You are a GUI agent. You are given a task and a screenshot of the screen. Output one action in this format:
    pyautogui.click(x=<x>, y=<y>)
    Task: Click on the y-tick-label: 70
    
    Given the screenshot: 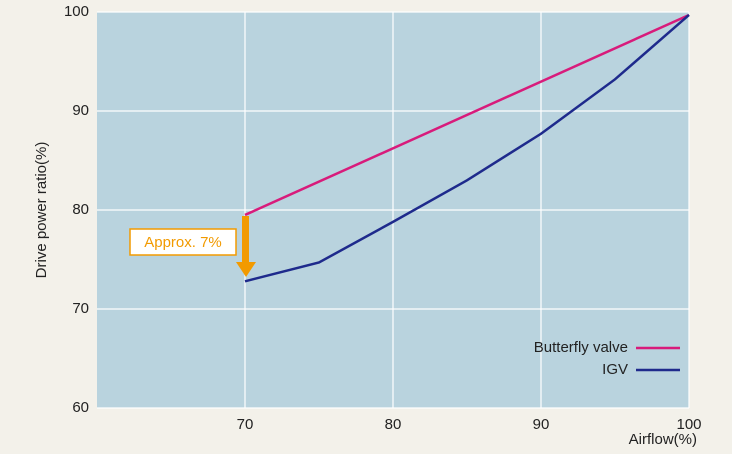 What is the action you would take?
    pyautogui.click(x=80, y=308)
    